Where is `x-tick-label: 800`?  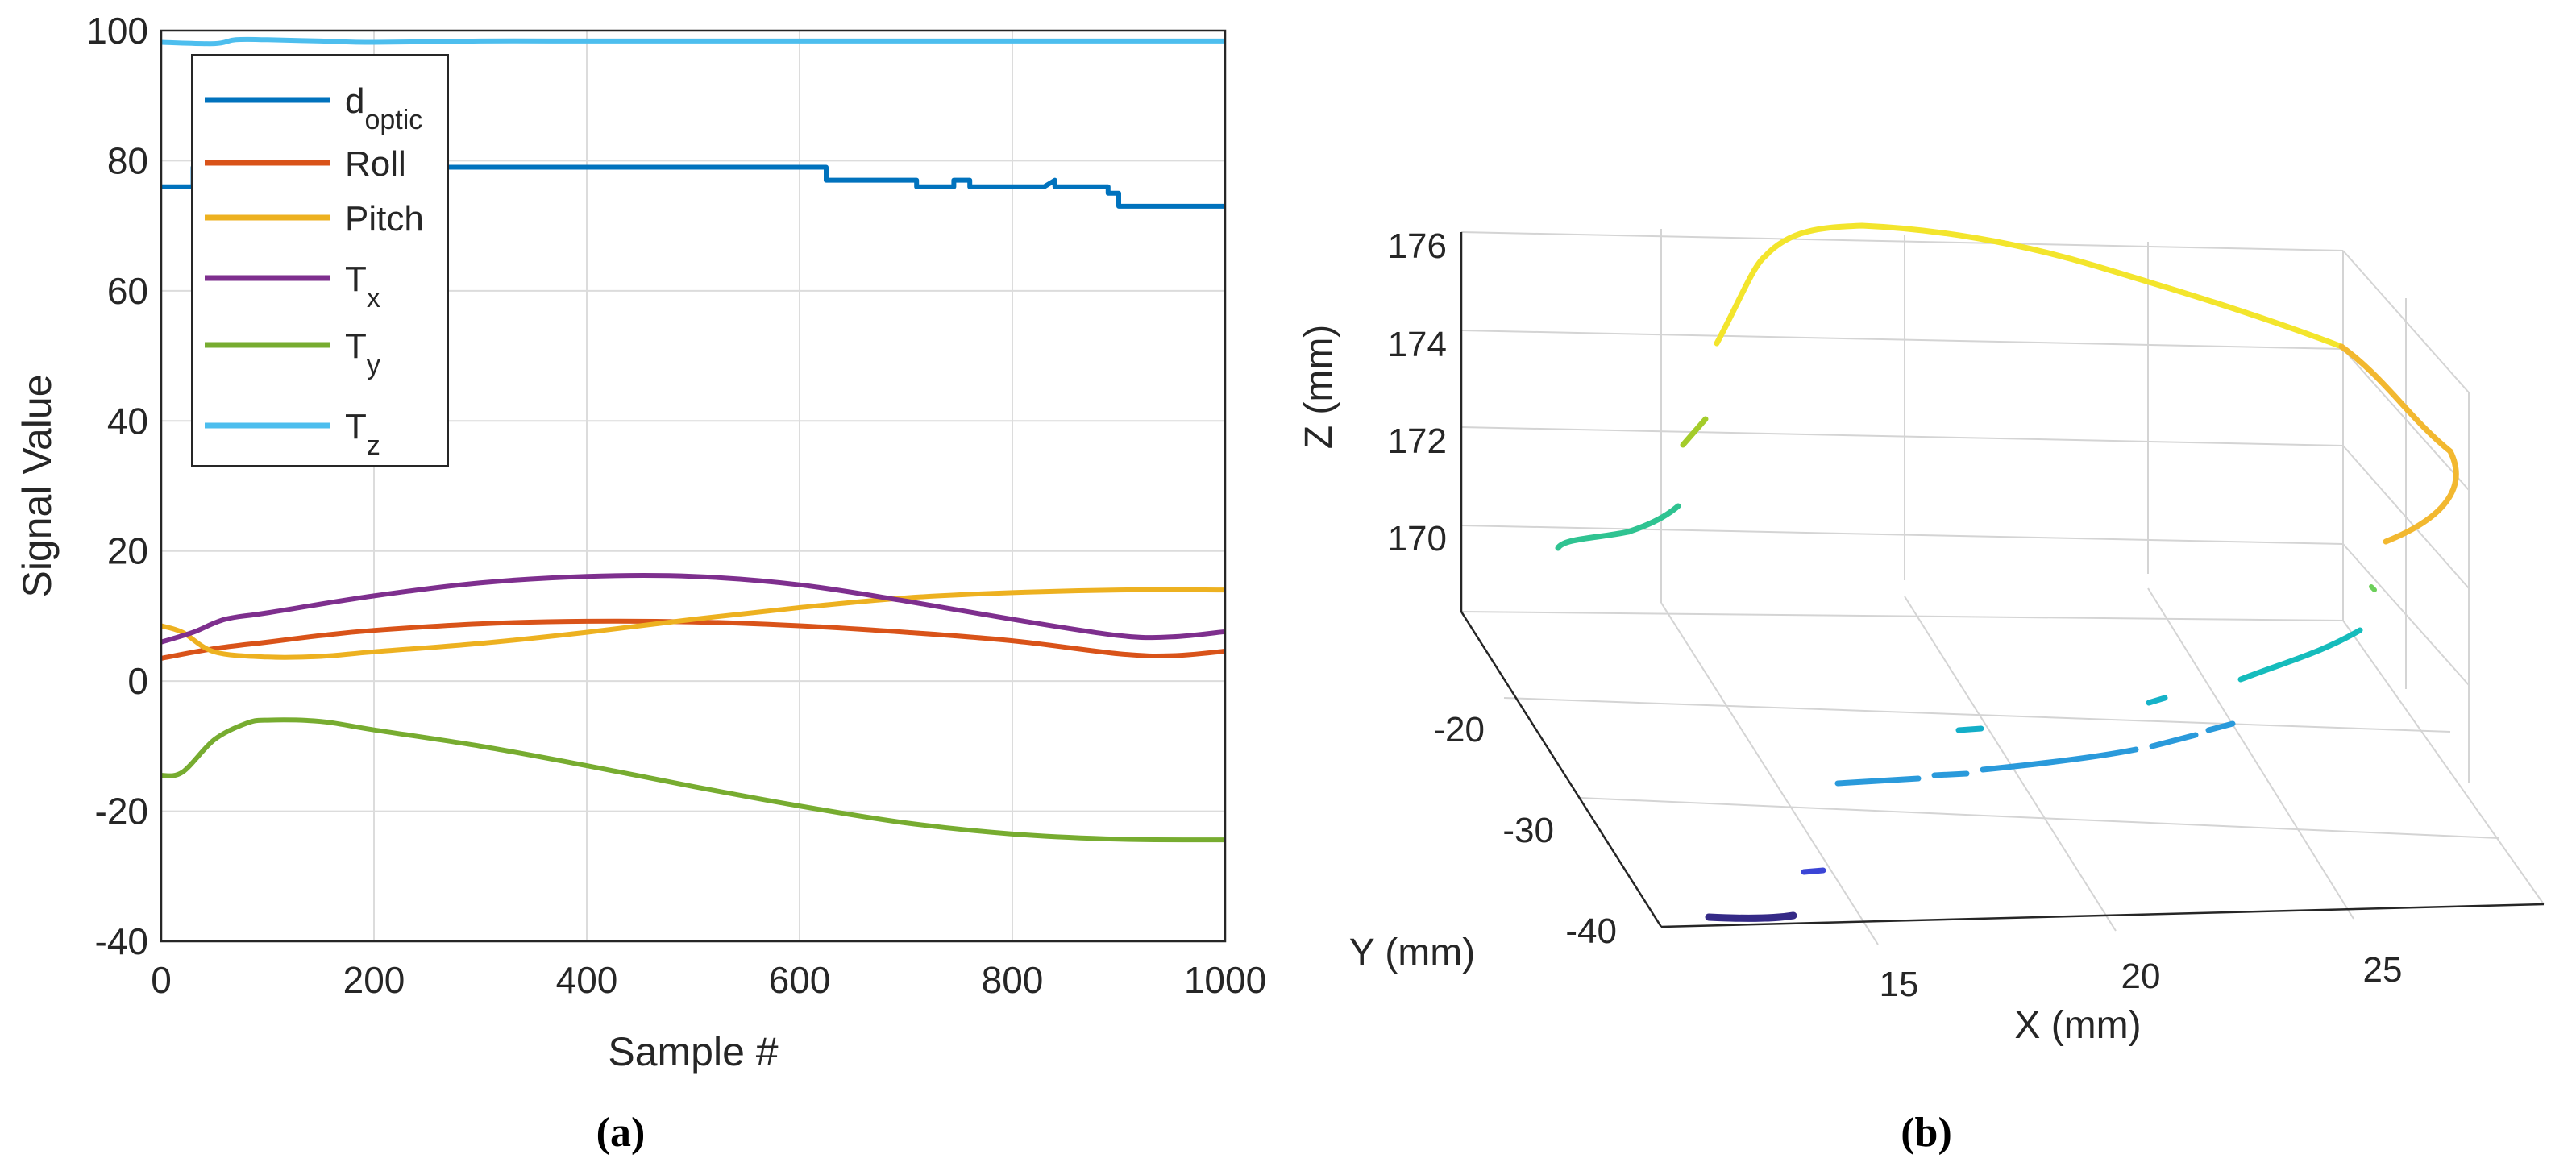
x-tick-label: 800 is located at coordinates (1013, 980).